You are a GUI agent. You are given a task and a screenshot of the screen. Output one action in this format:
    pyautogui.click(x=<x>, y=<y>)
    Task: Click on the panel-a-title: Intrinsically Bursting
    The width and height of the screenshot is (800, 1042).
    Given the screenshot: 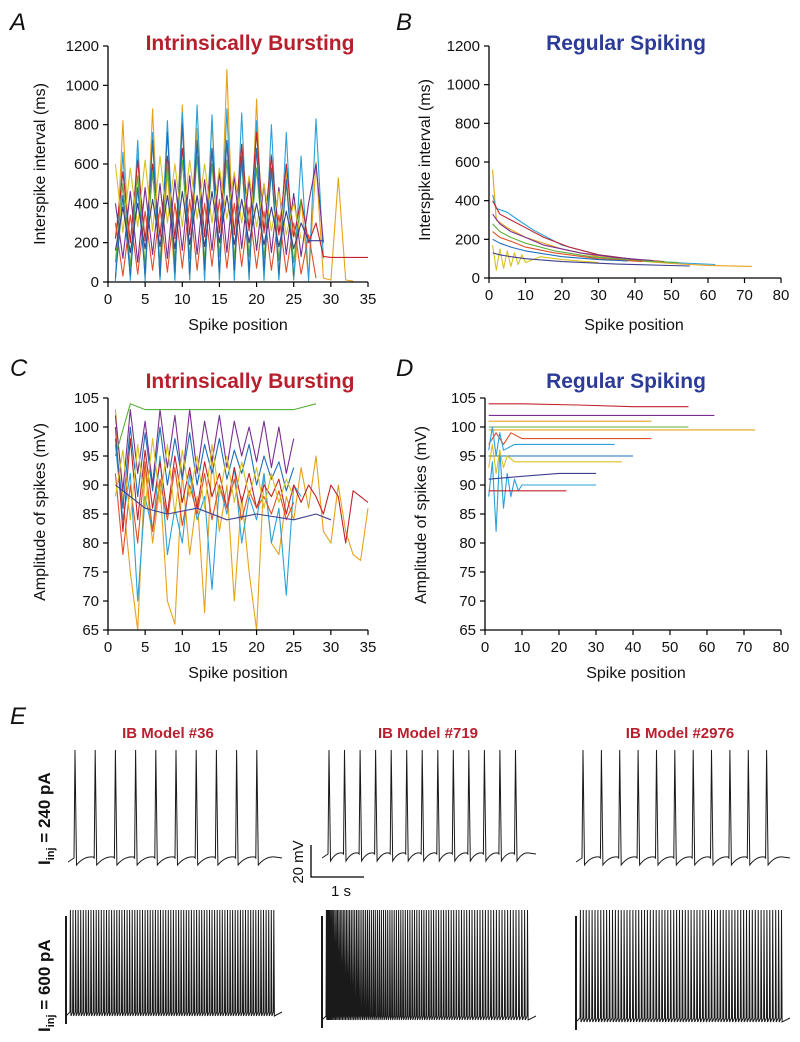 What is the action you would take?
    pyautogui.click(x=250, y=43)
    